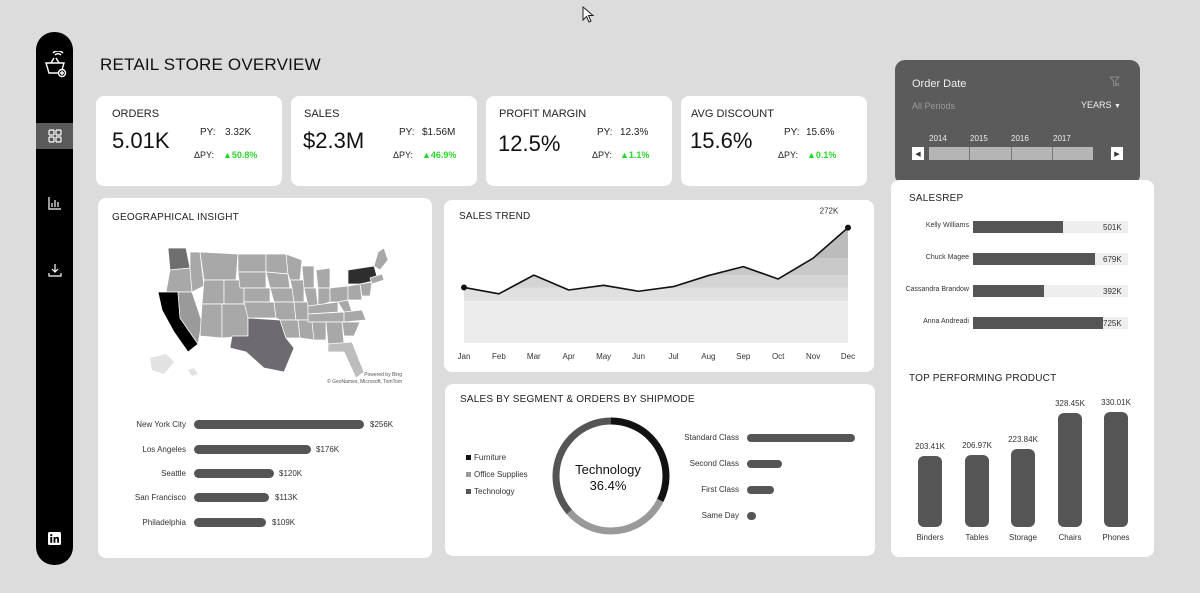 This screenshot has height=593, width=1200. I want to click on product-value-label: 328.45K, so click(1070, 403).